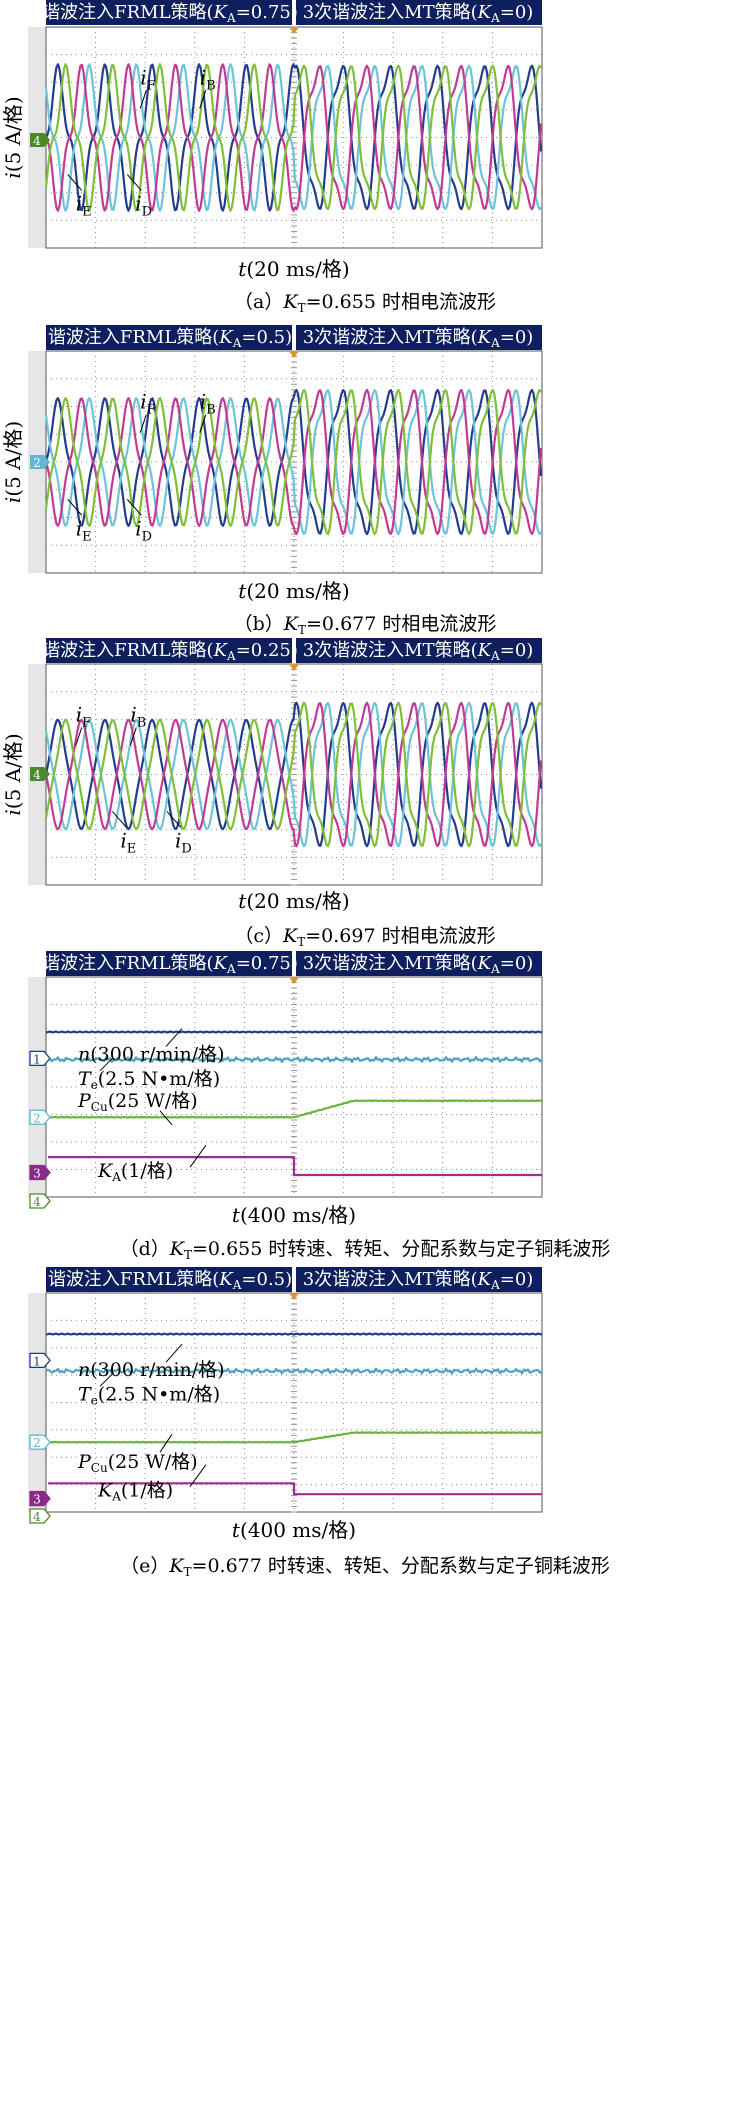 This screenshot has height=2111, width=730. What do you see at coordinates (364, 937) in the screenshot?
I see `caption: （c）KT=0.697 时相电流波形` at bounding box center [364, 937].